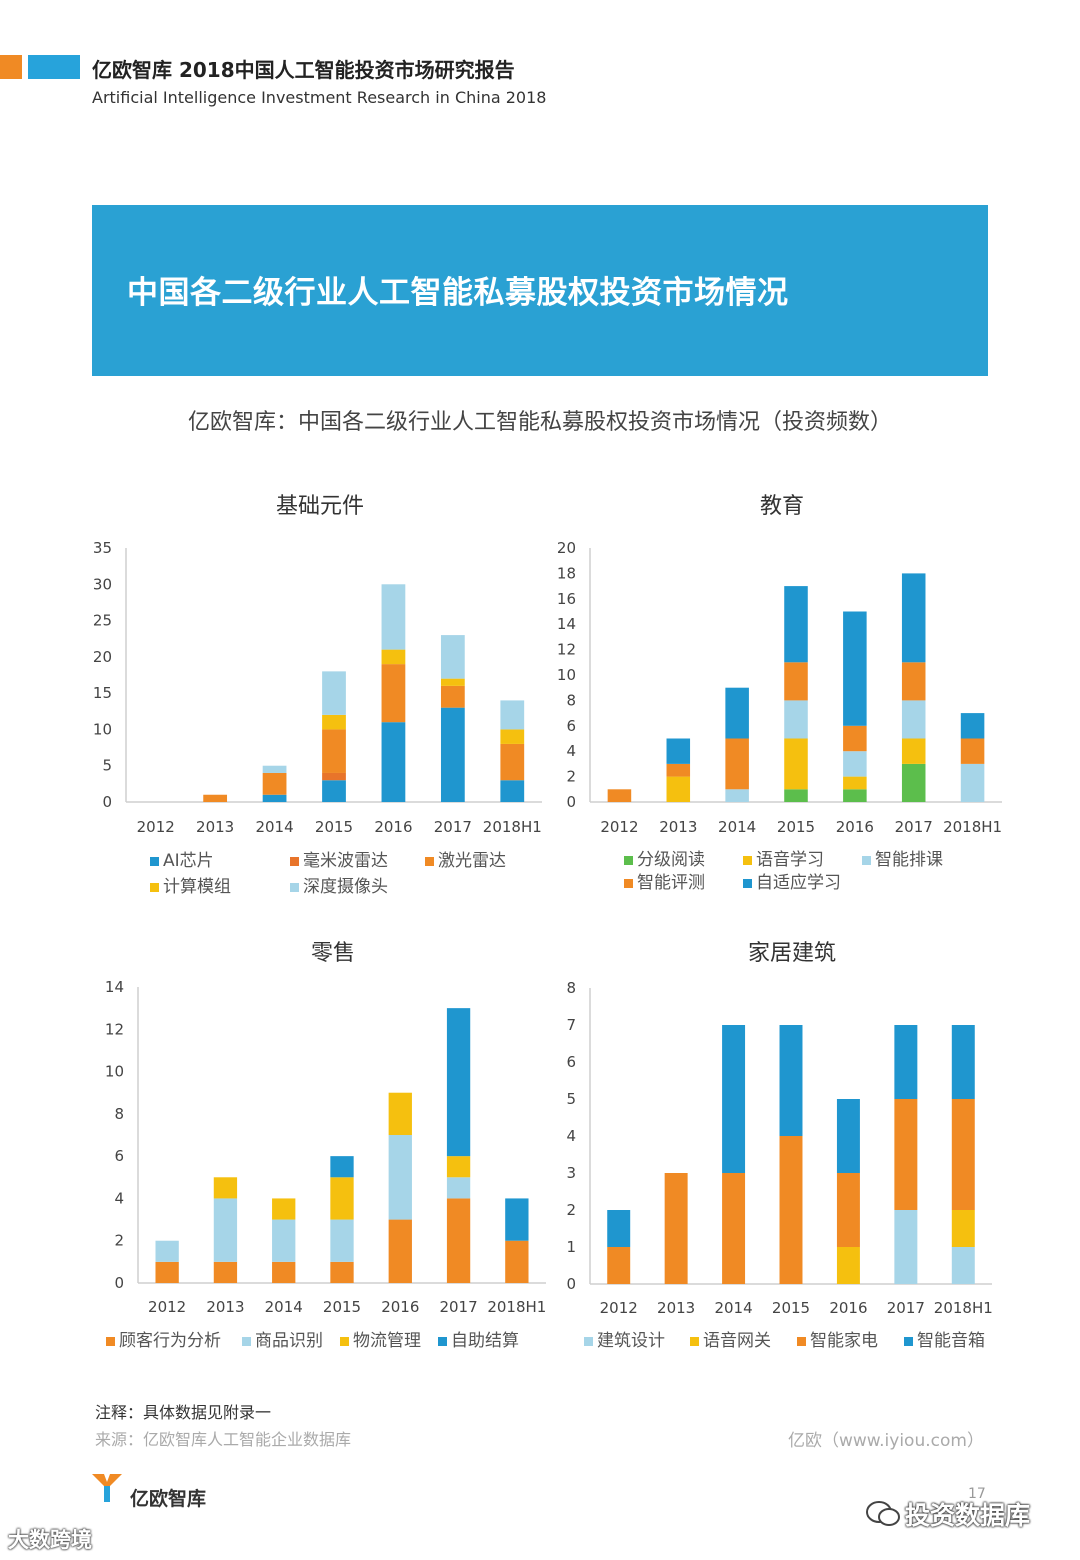 The width and height of the screenshot is (1080, 1560). I want to click on logo-text: 亿欧智库, so click(168, 1499).